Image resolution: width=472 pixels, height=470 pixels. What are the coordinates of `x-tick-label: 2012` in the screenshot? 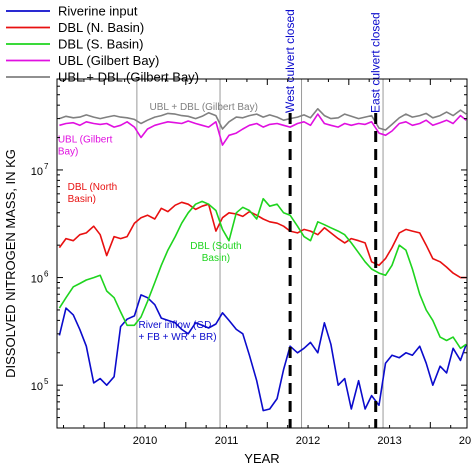 It's located at (308, 441).